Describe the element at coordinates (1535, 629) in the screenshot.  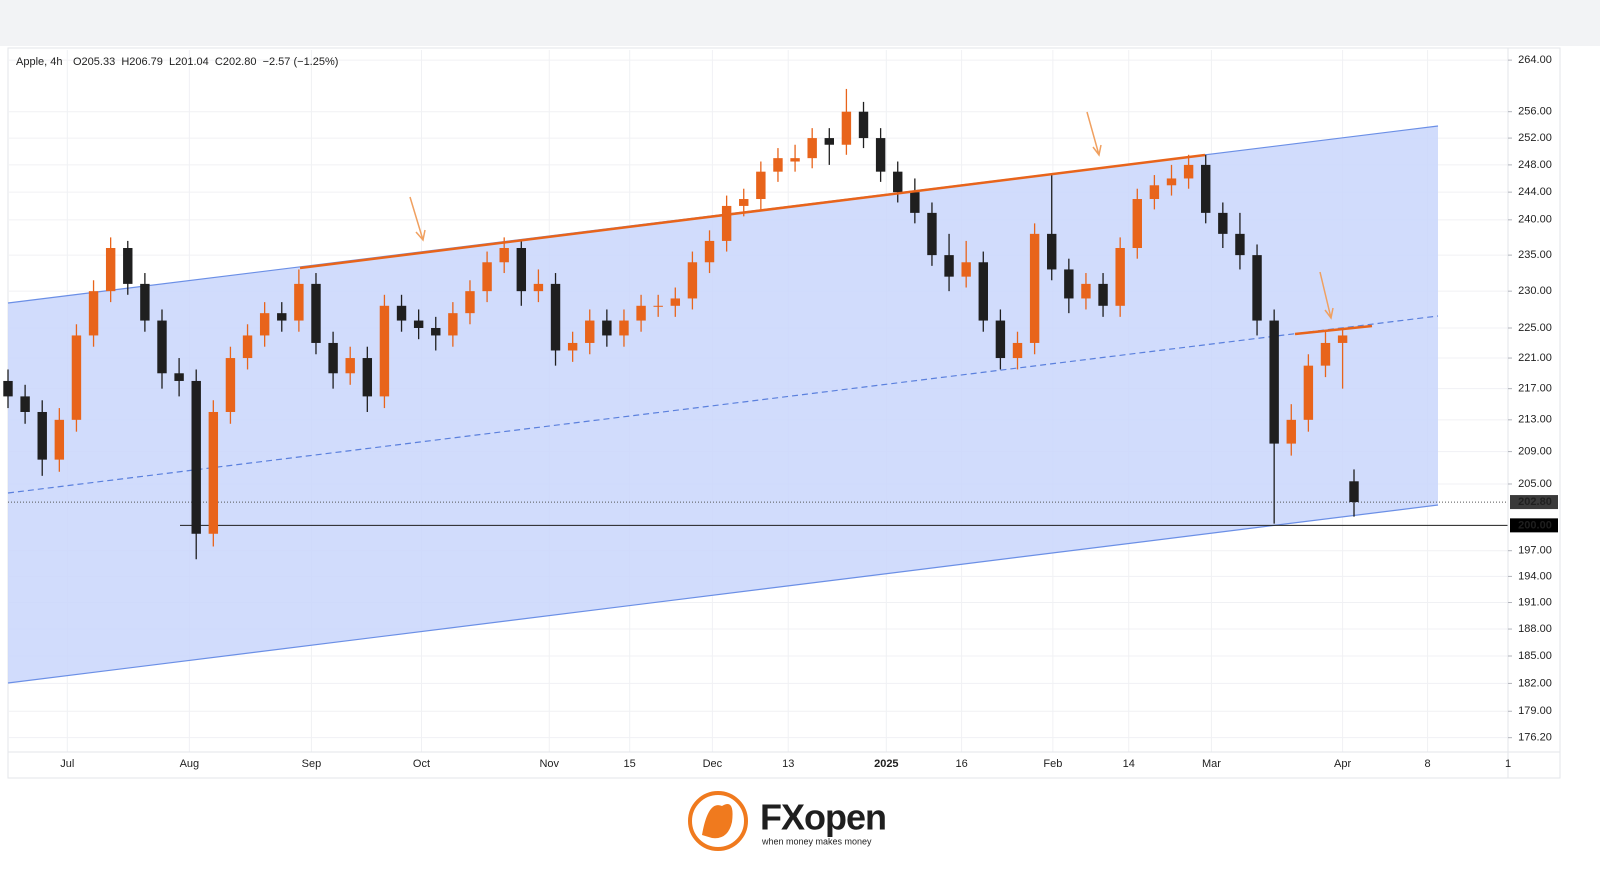
I see `y-tick-label: 188.00` at that location.